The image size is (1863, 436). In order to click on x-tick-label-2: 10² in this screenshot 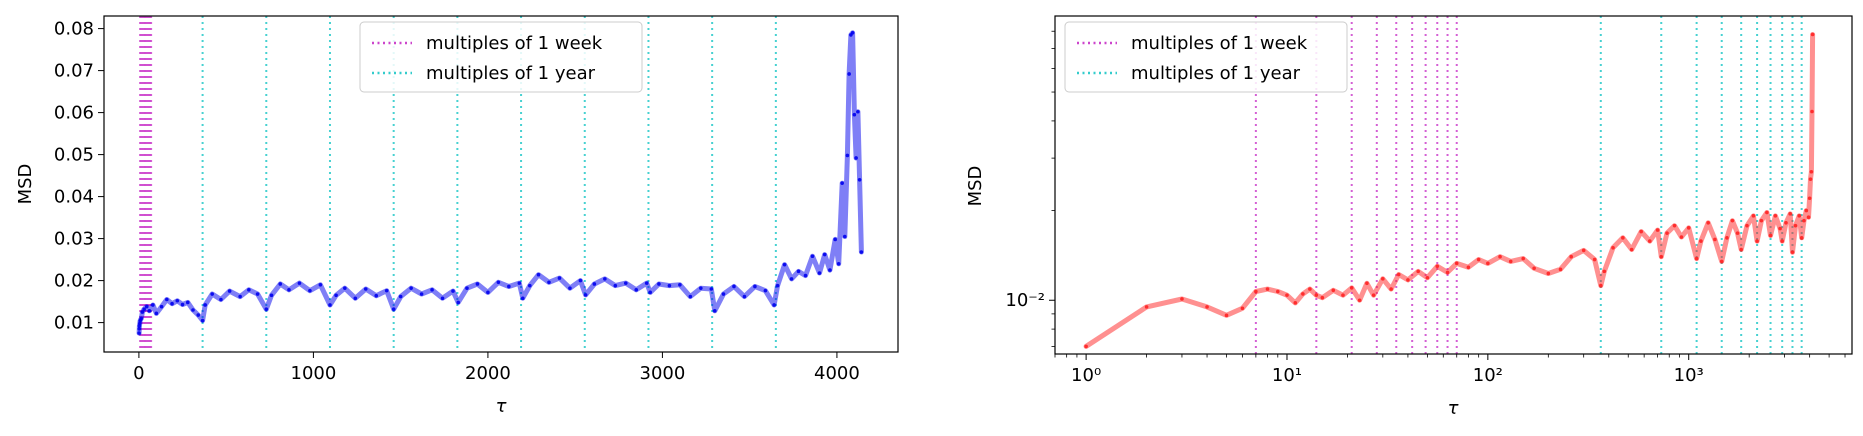, I will do `click(1488, 375)`.